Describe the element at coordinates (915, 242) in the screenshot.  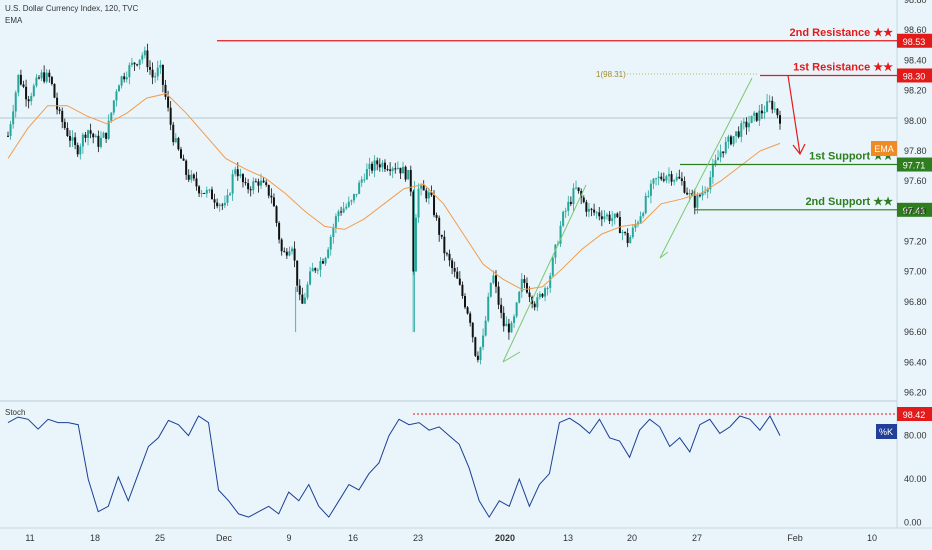
I see `price-tick-label: 97.20` at that location.